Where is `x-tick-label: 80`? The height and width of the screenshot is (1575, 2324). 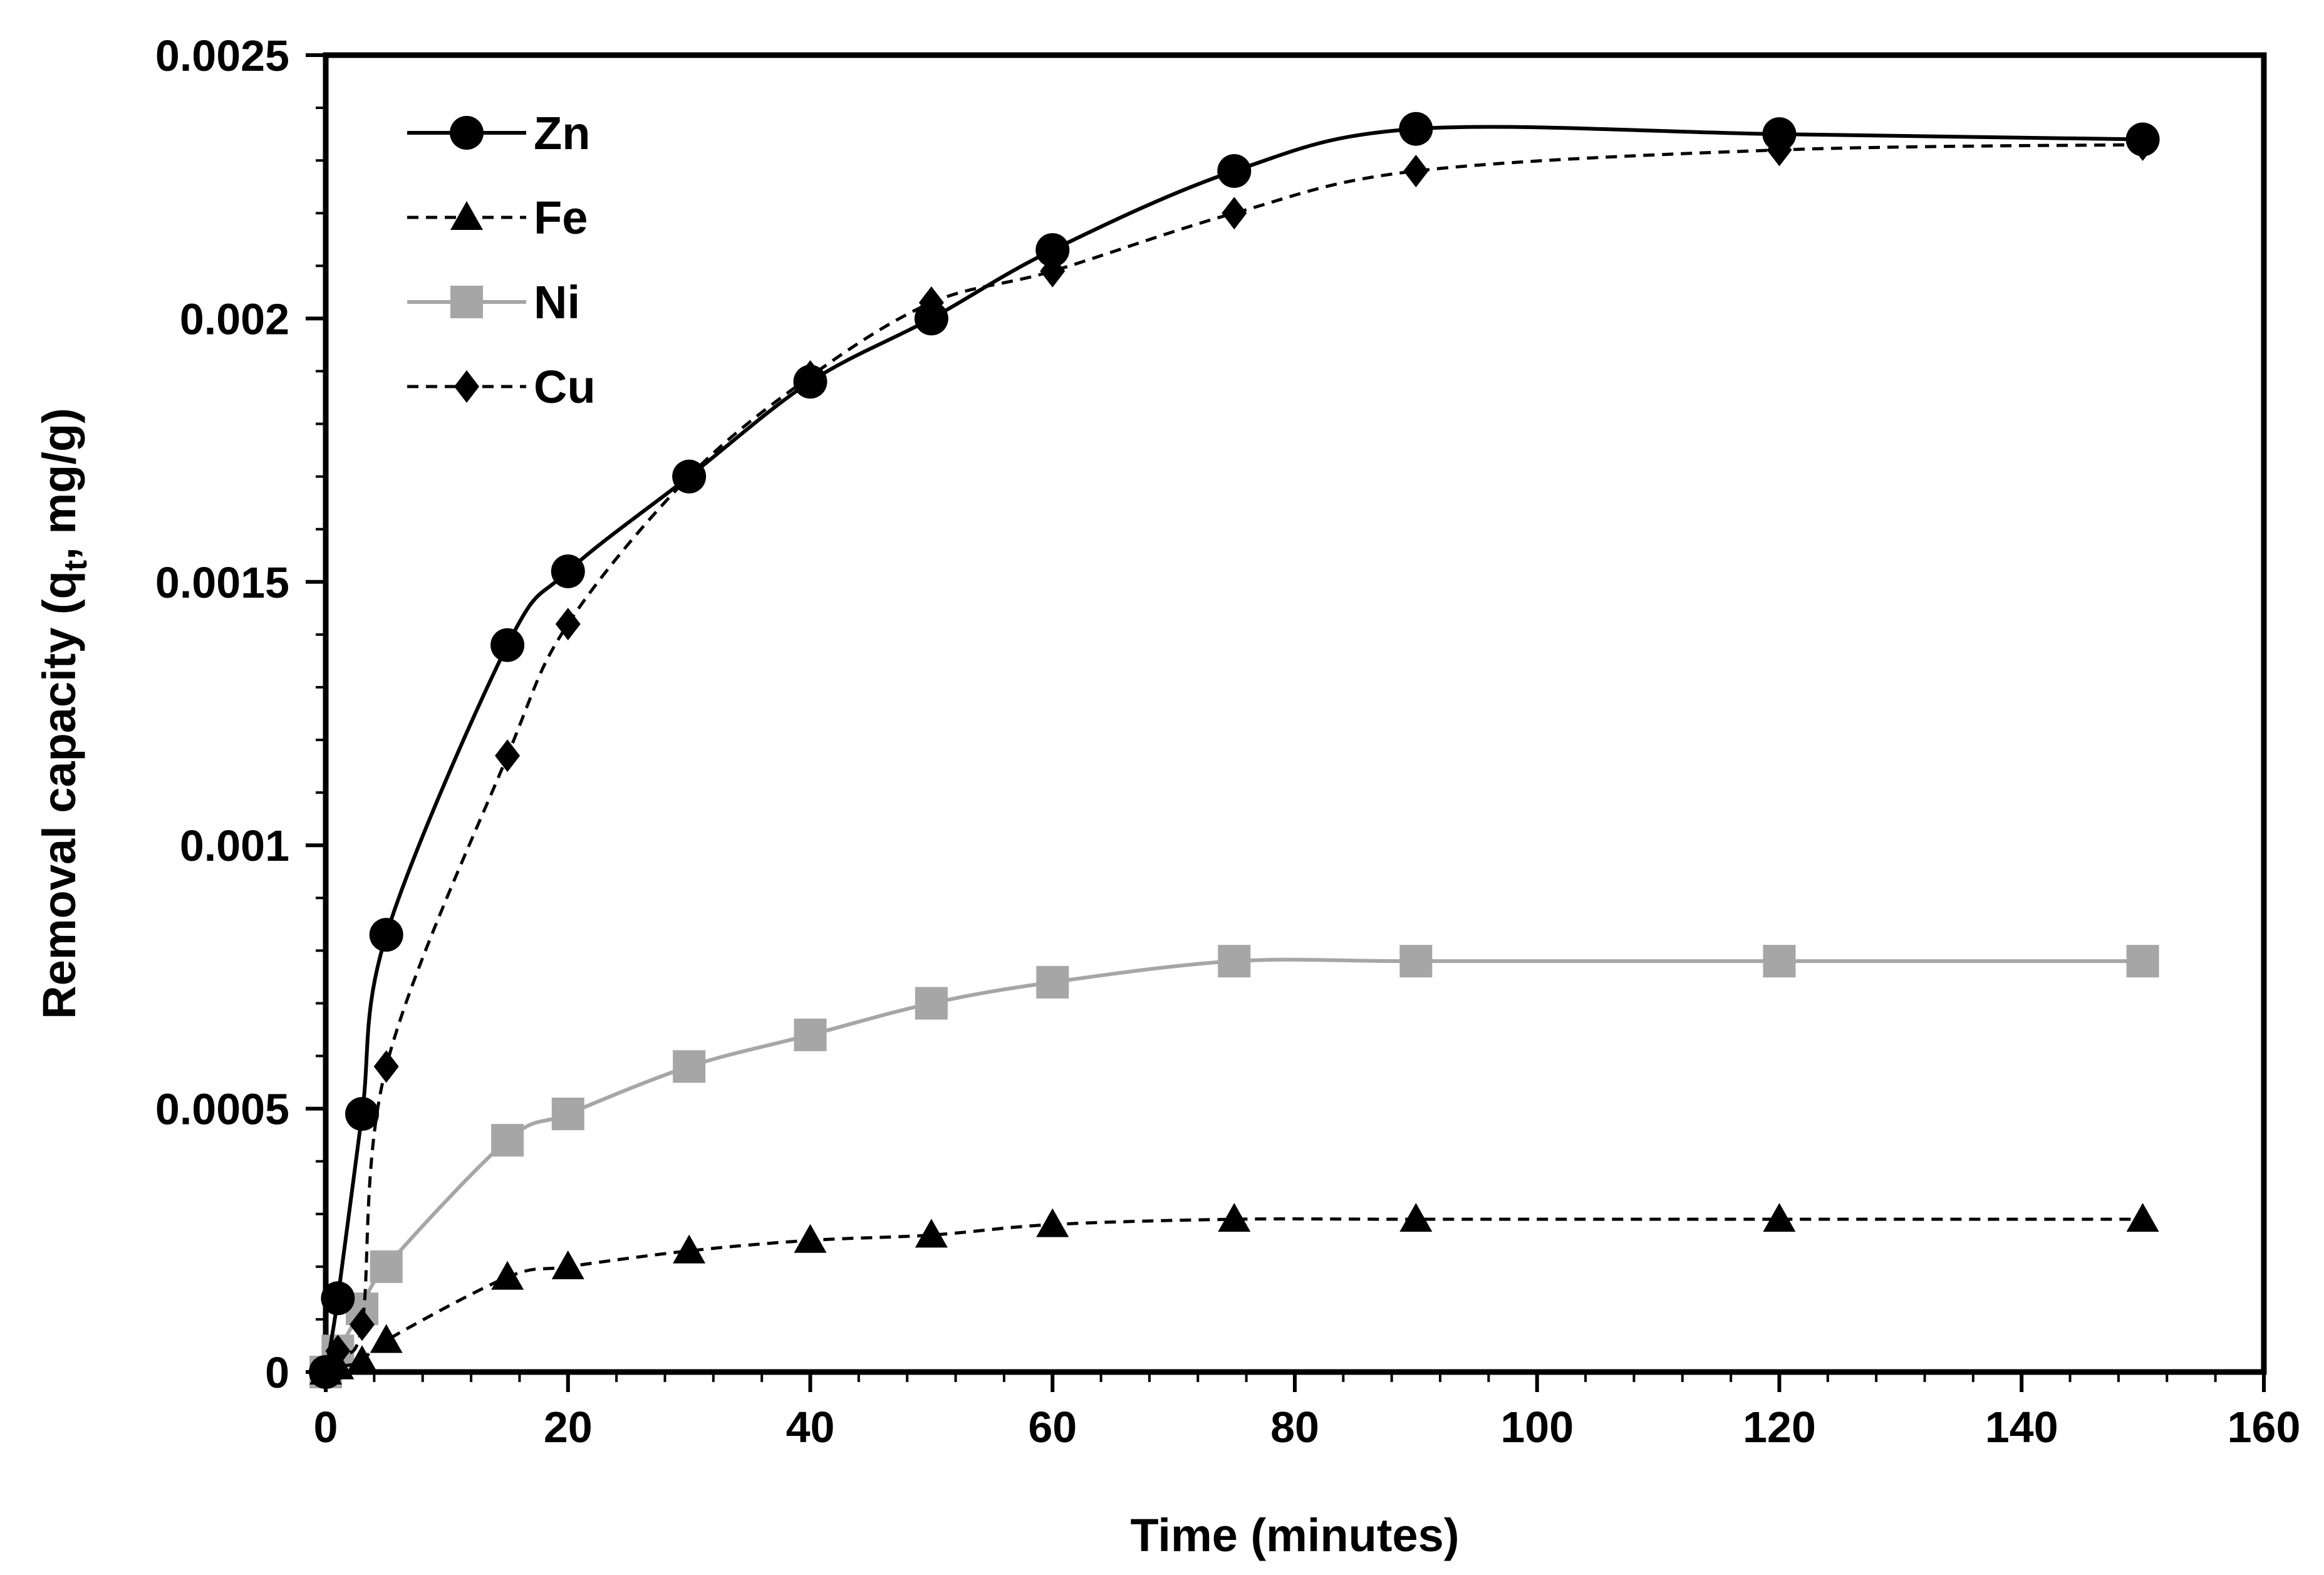
x-tick-label: 80 is located at coordinates (1294, 1427).